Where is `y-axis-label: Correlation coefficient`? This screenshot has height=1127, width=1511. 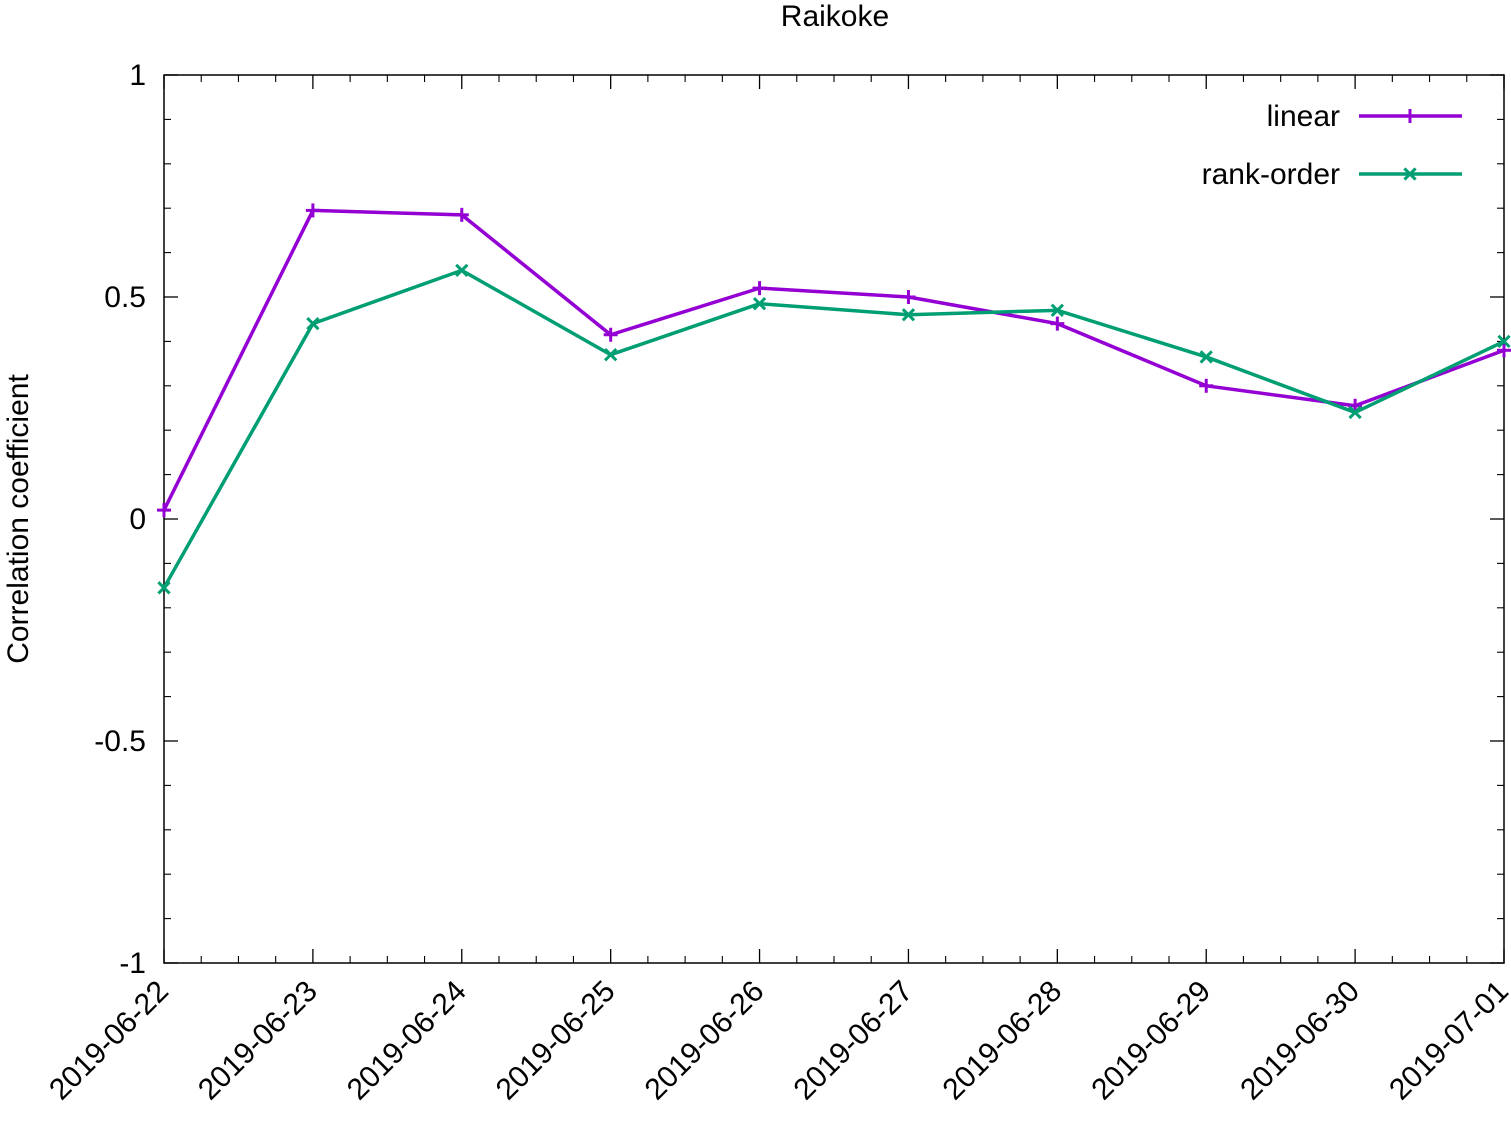
y-axis-label: Correlation coefficient is located at coordinates (18, 519).